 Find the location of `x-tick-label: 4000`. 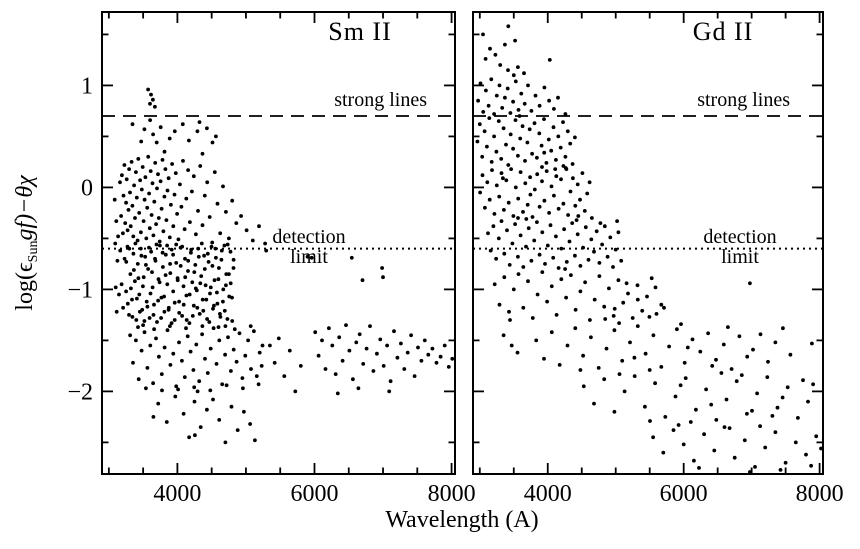

x-tick-label: 4000 is located at coordinates (177, 494).